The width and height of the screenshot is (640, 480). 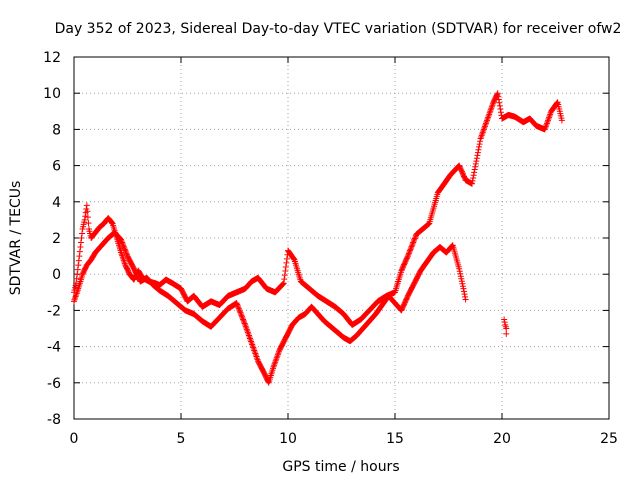 I want to click on y-tick-label: 8, so click(x=56, y=130).